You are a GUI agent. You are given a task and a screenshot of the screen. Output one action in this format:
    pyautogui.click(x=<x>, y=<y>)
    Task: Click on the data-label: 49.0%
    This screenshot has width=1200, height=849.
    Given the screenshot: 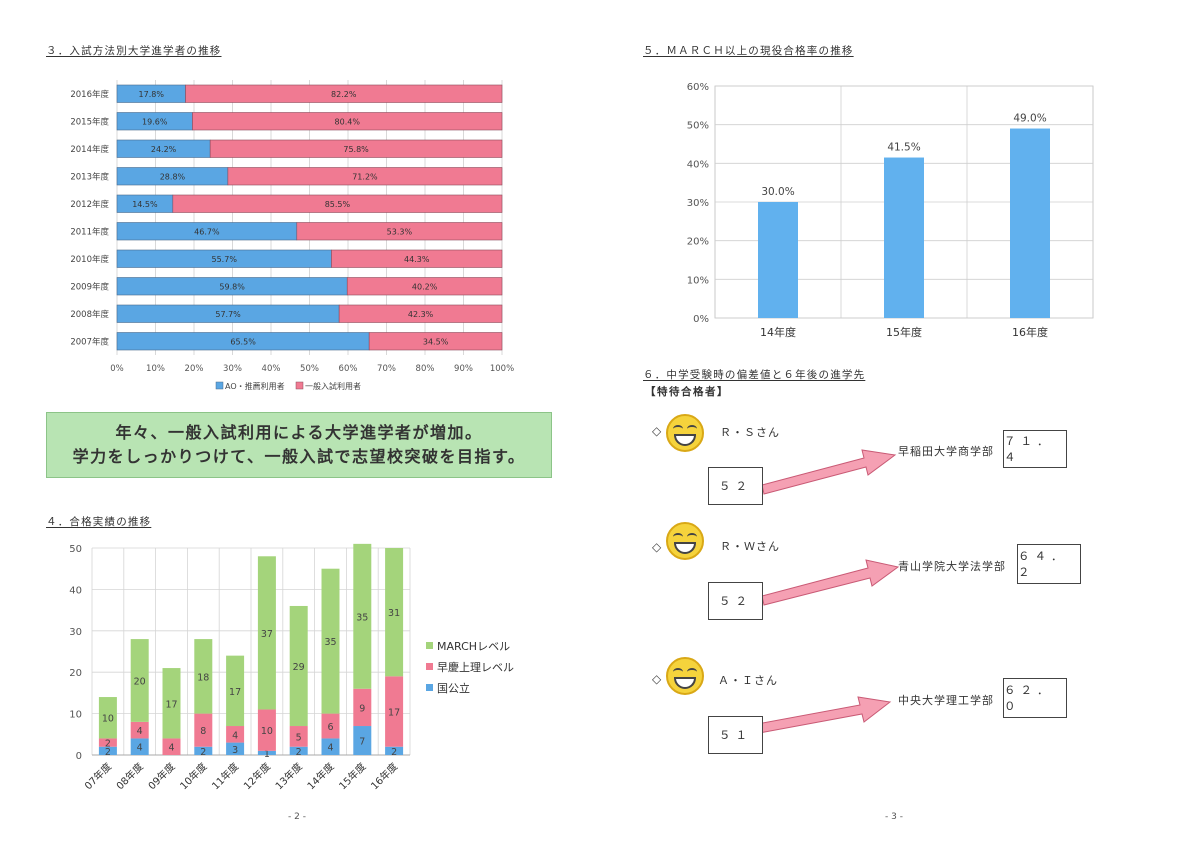 What is the action you would take?
    pyautogui.click(x=1029, y=119)
    